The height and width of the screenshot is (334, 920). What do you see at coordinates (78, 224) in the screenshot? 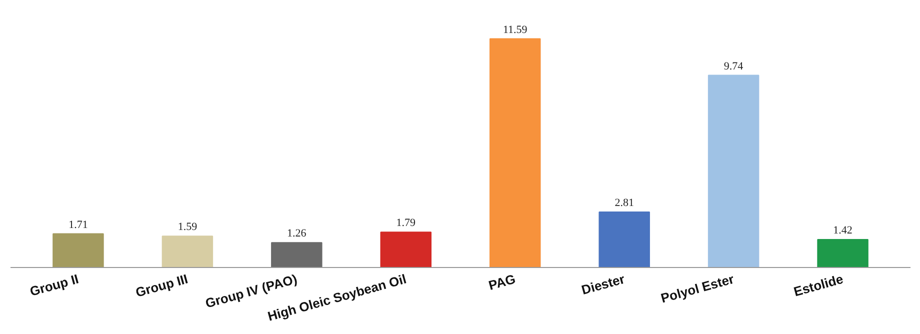
I see `data-label: 1.71` at bounding box center [78, 224].